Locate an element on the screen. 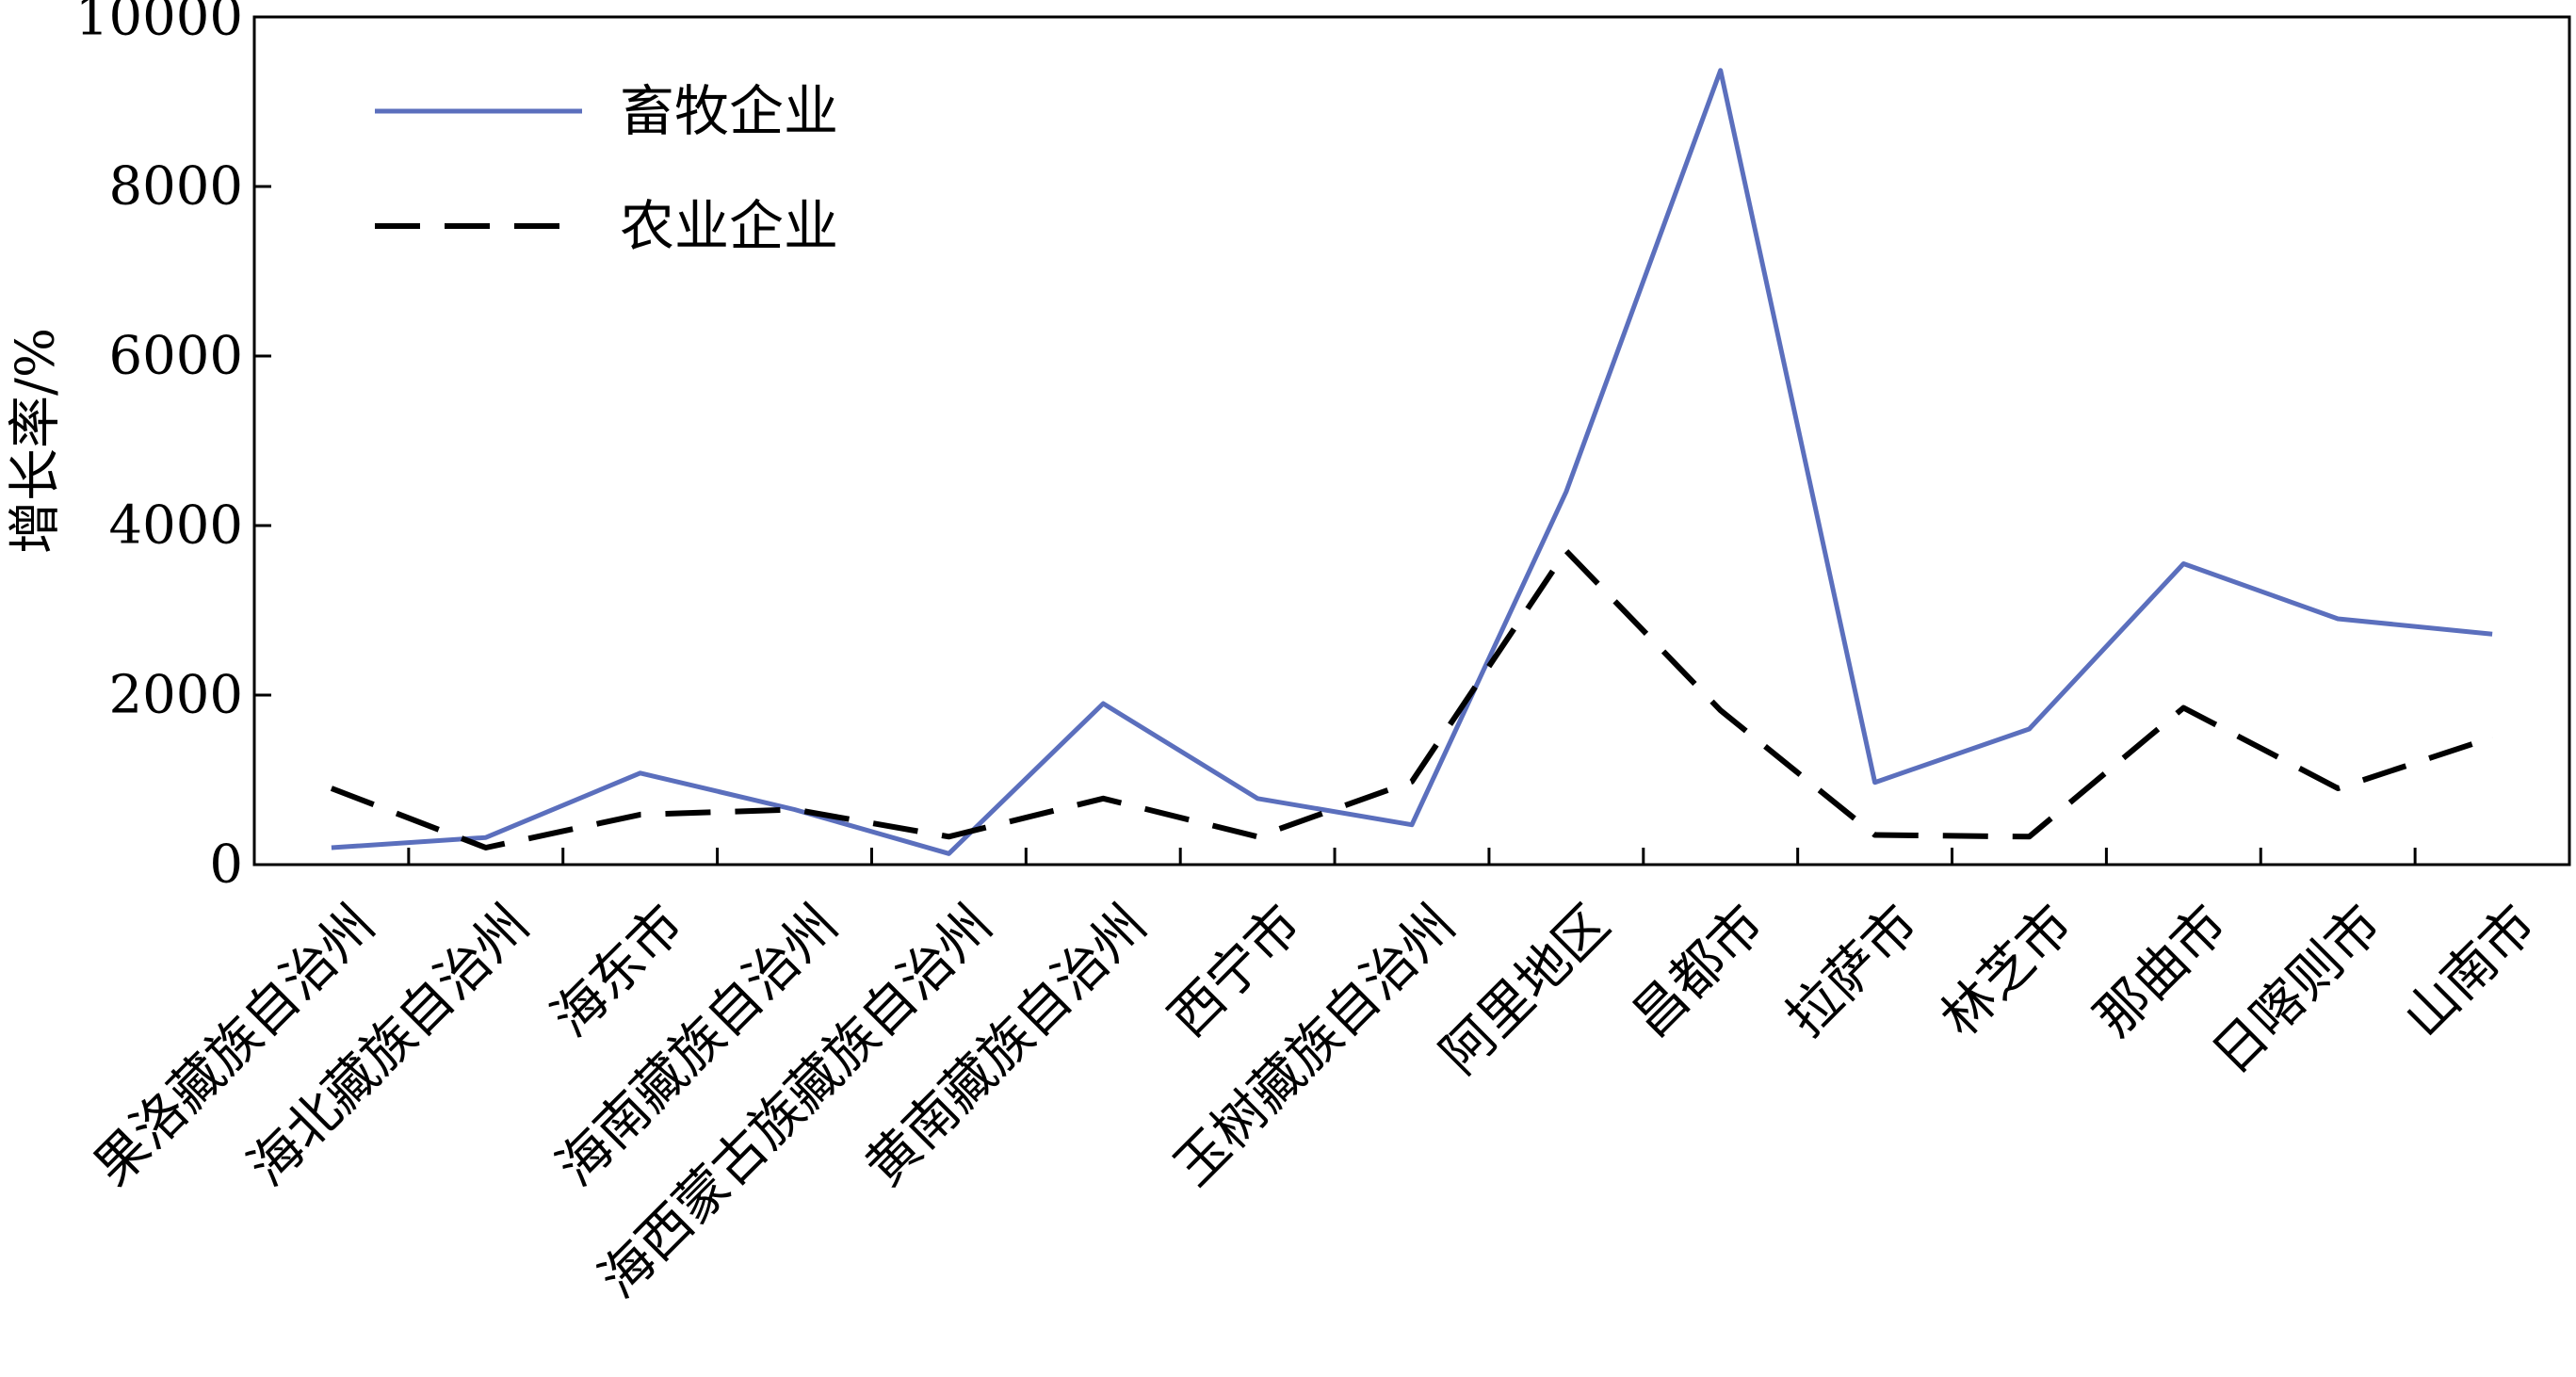 The width and height of the screenshot is (2576, 1377). y-tick-label: 10000 is located at coordinates (159, 24).